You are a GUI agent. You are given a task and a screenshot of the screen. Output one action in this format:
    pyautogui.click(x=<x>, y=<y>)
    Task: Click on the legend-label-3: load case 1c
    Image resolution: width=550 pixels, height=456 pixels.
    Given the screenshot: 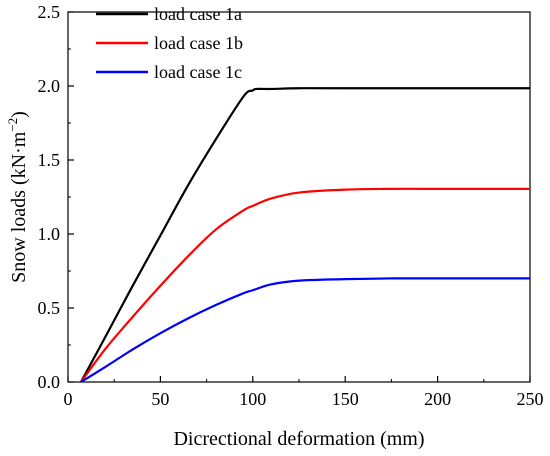 What is the action you would take?
    pyautogui.click(x=198, y=72)
    